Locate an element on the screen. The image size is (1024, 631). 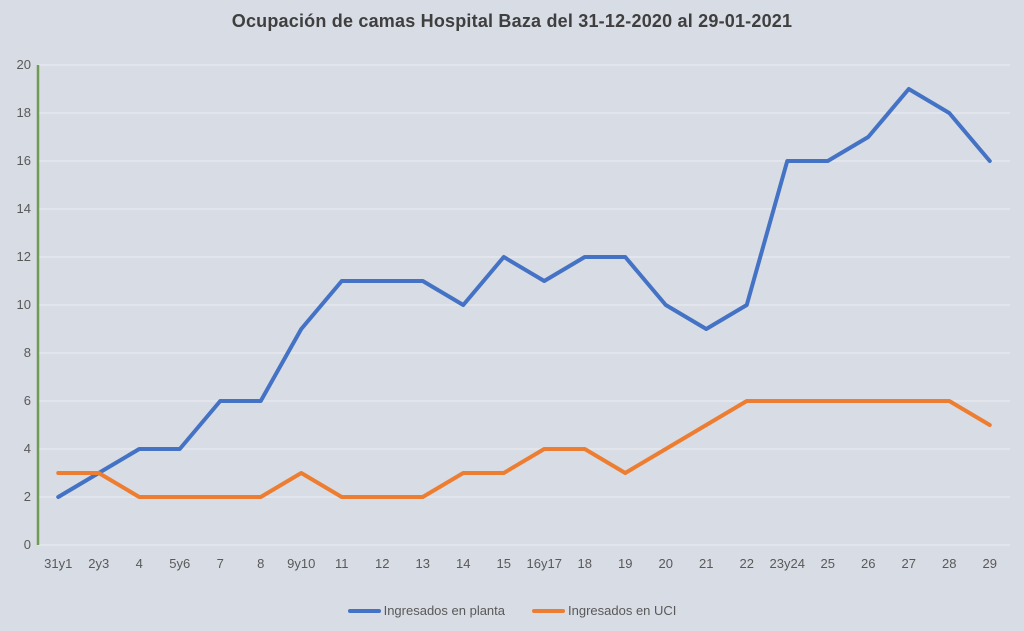
x-tick-label: 13 is located at coordinates (422, 563).